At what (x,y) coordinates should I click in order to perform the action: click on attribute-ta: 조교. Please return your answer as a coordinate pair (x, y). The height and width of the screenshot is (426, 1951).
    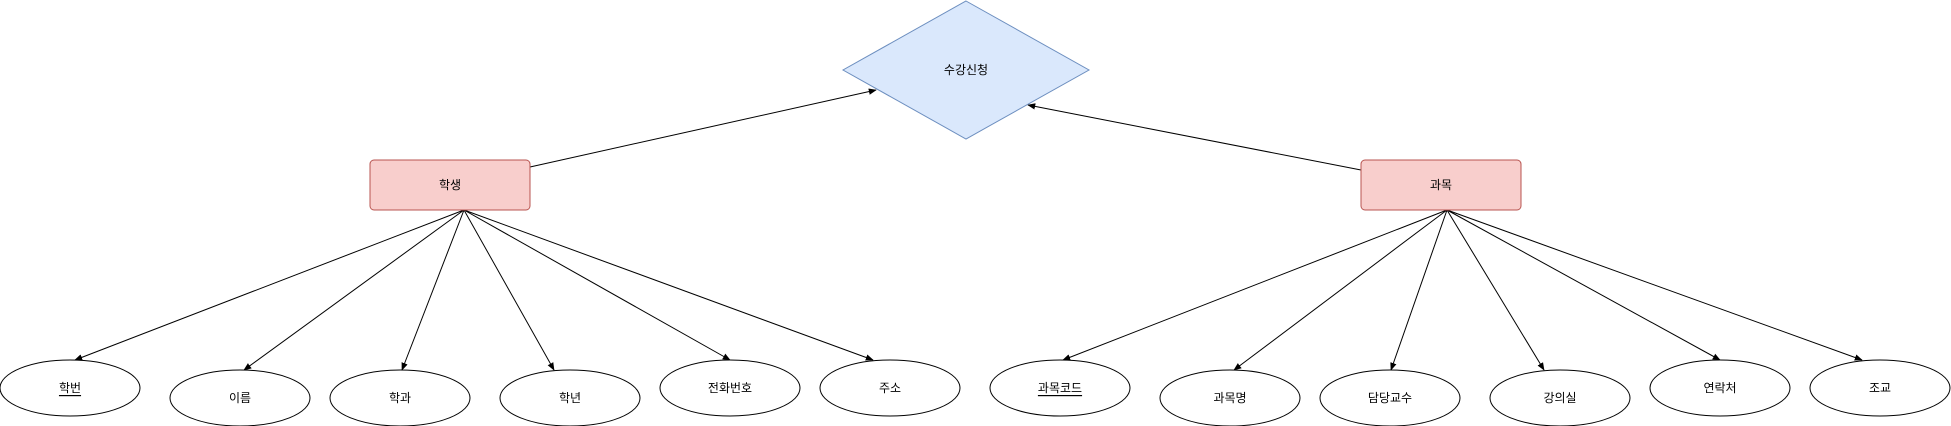
    Looking at the image, I should click on (1880, 388).